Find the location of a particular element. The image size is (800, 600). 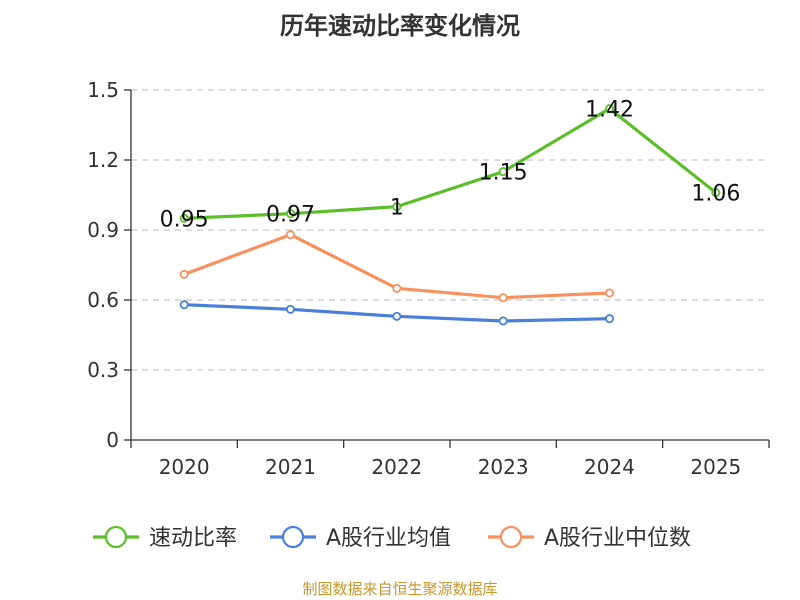

x-tick-label: 2020 is located at coordinates (184, 467).